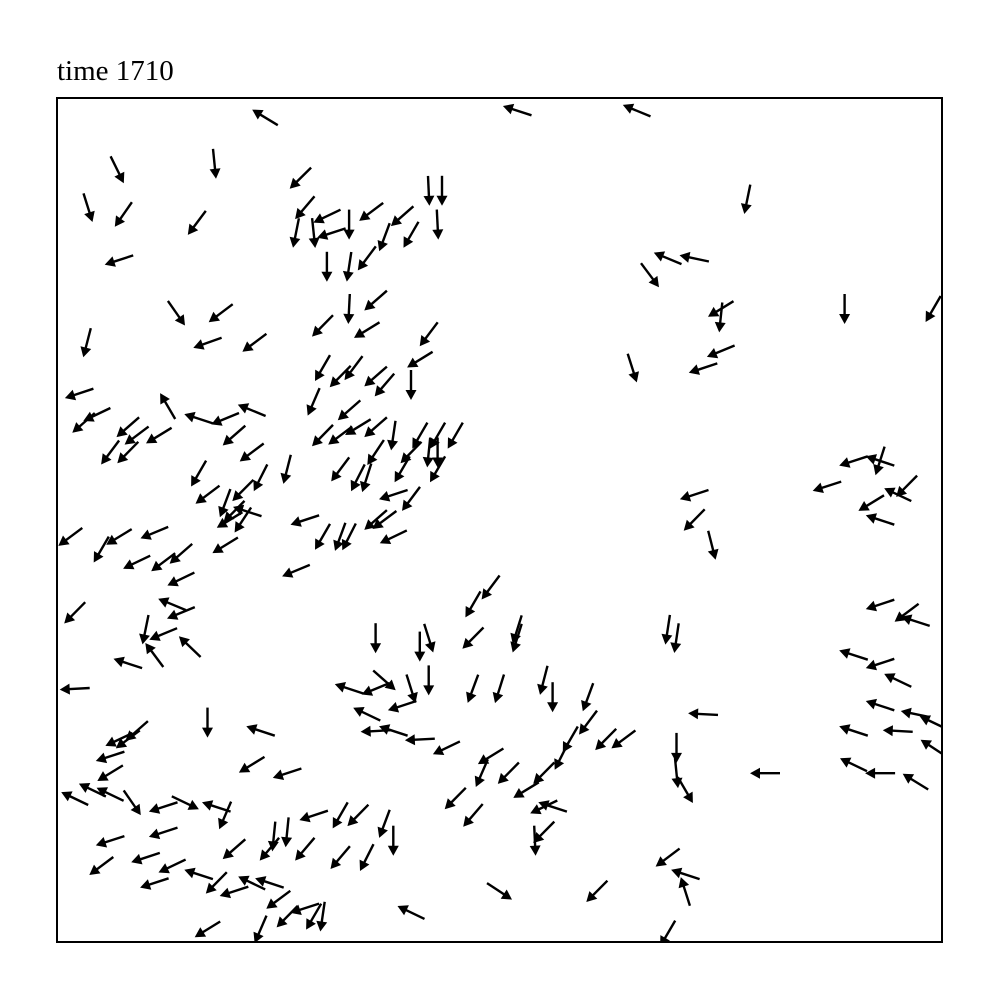  I want to click on chart-title: time 1710, so click(115, 71).